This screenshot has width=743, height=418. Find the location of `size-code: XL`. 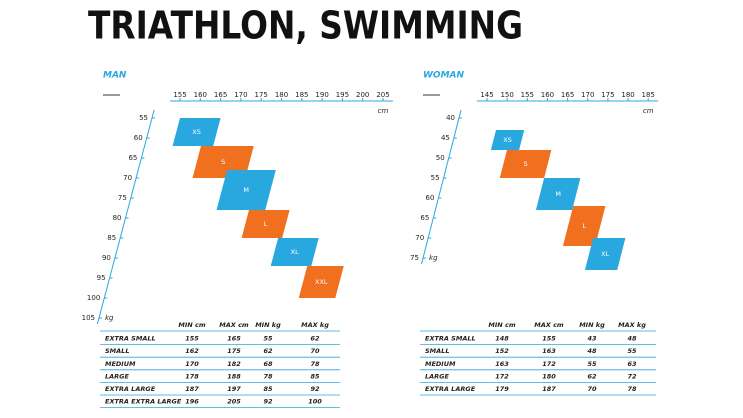

size-code: XL is located at coordinates (295, 252).